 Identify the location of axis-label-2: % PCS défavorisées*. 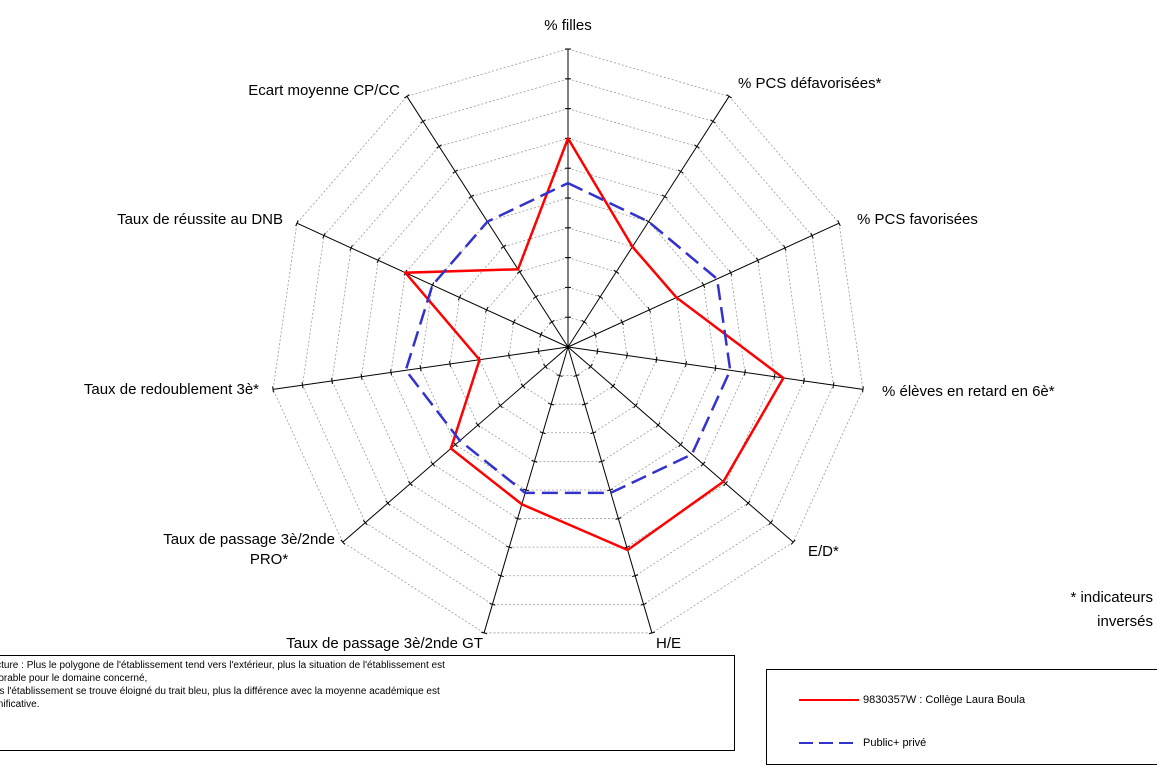
(810, 83).